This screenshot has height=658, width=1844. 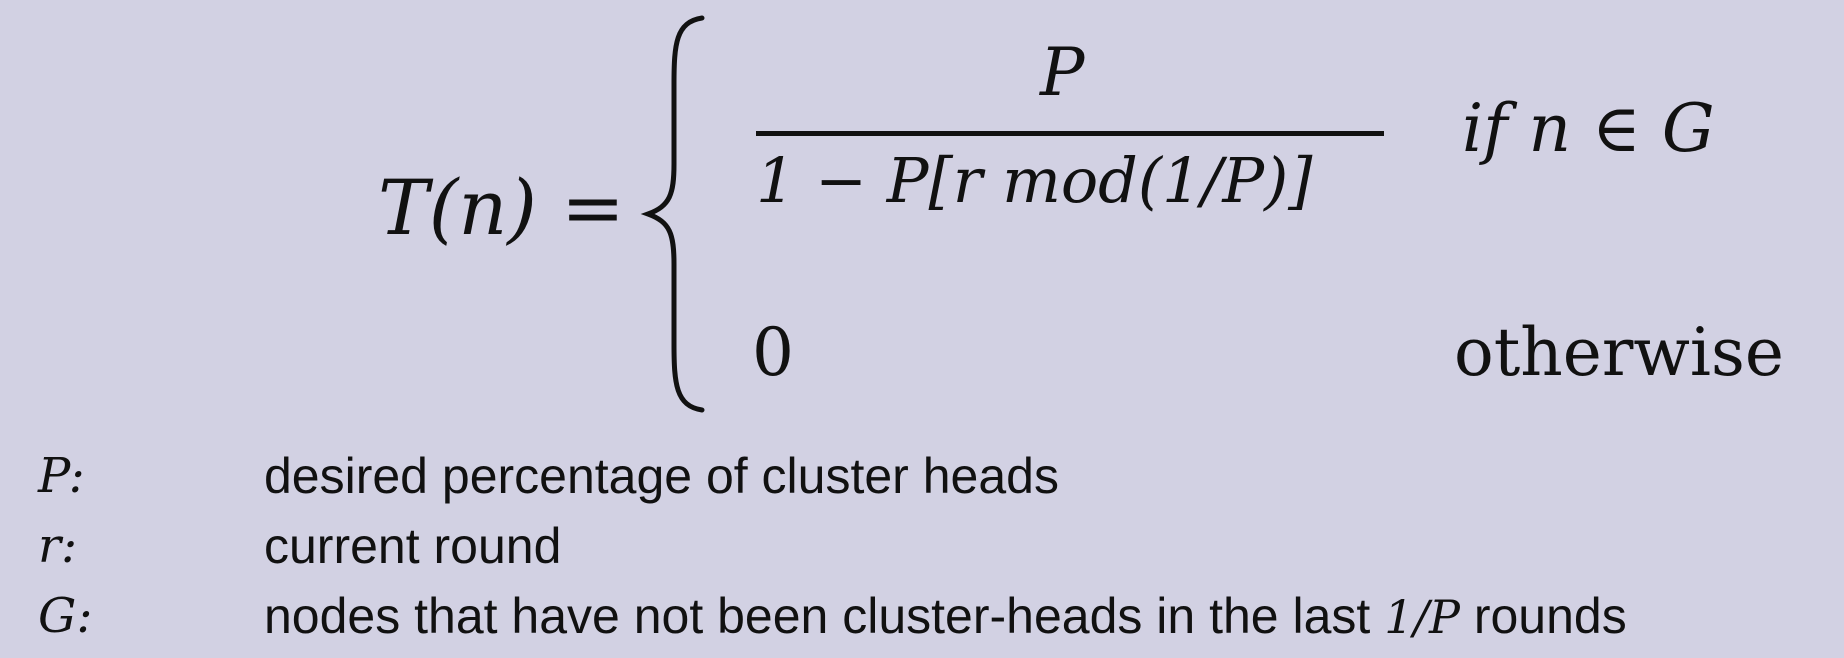 I want to click on left-brace, so click(x=672, y=214).